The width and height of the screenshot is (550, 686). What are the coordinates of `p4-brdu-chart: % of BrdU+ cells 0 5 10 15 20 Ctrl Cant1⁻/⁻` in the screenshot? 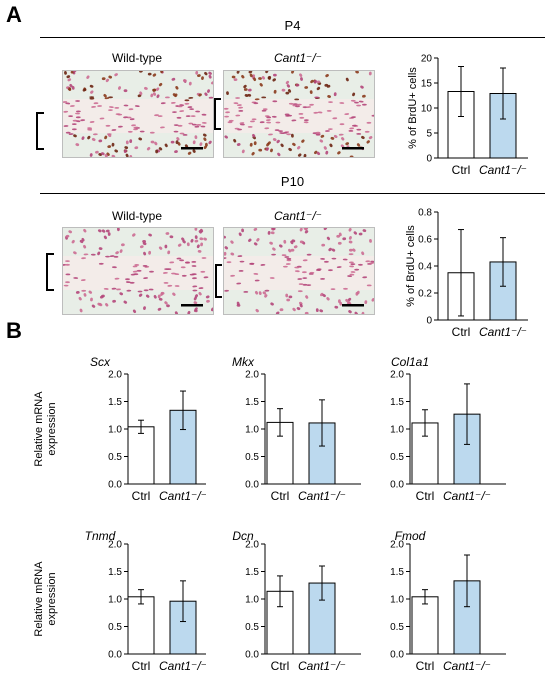 It's located at (467, 115).